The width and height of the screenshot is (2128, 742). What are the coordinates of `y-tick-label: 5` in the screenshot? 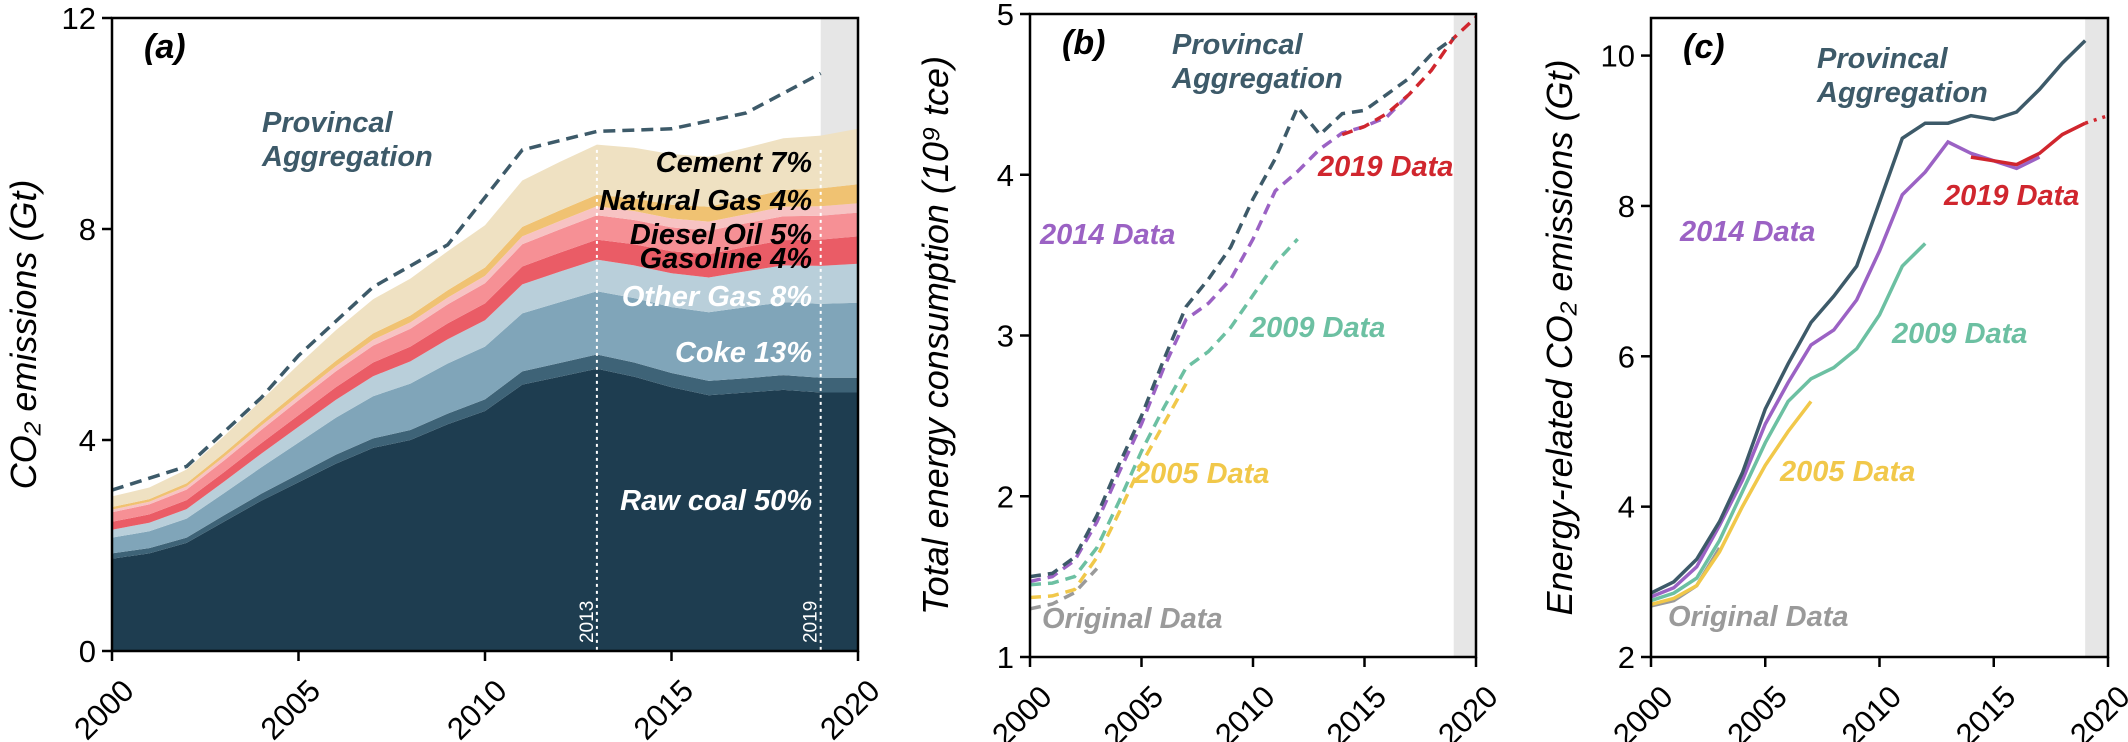 It's located at (1005, 16).